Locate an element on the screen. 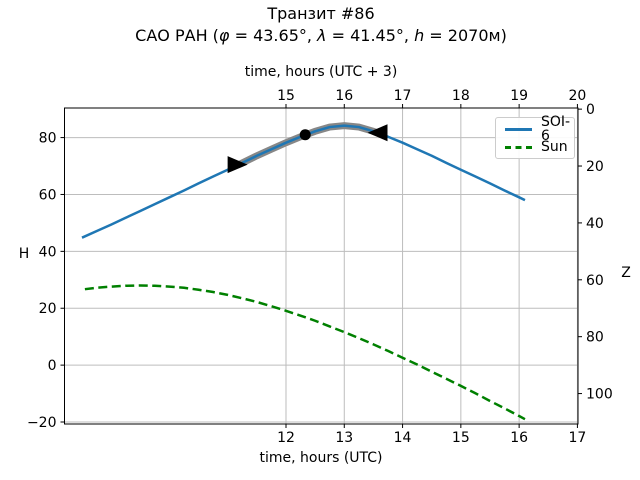 The height and width of the screenshot is (480, 640). sun-line-sample-icon is located at coordinates (518, 147).